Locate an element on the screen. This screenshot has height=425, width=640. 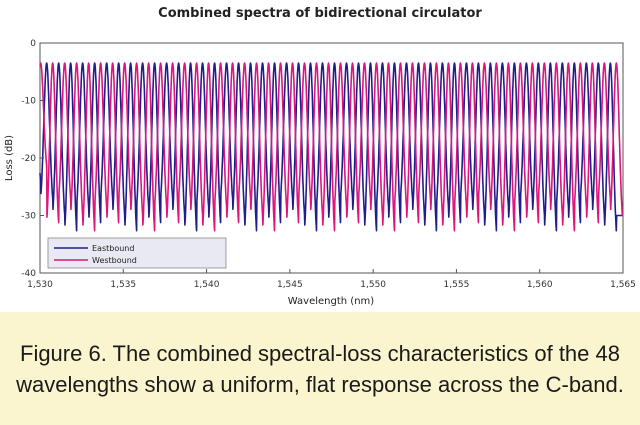
legend-box is located at coordinates (137, 253).